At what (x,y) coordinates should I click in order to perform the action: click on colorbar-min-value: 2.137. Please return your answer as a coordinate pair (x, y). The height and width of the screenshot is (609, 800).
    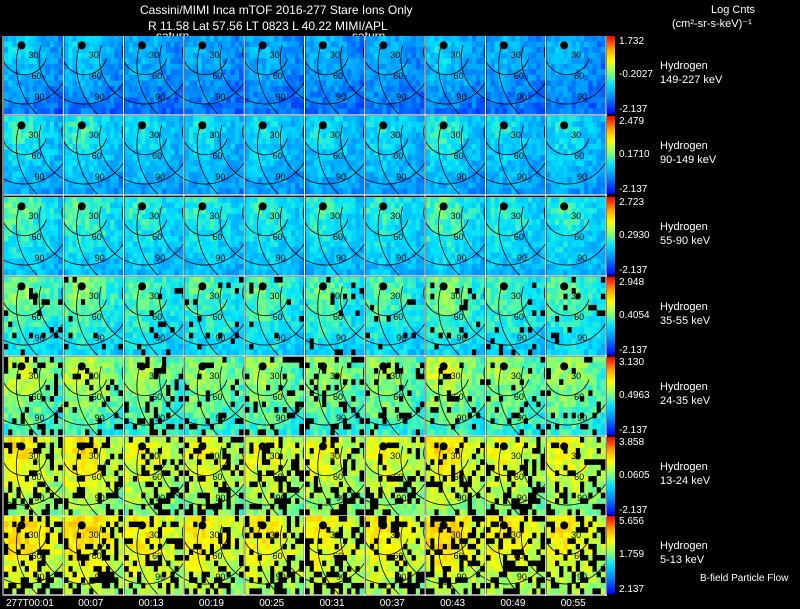
    Looking at the image, I should click on (632, 589).